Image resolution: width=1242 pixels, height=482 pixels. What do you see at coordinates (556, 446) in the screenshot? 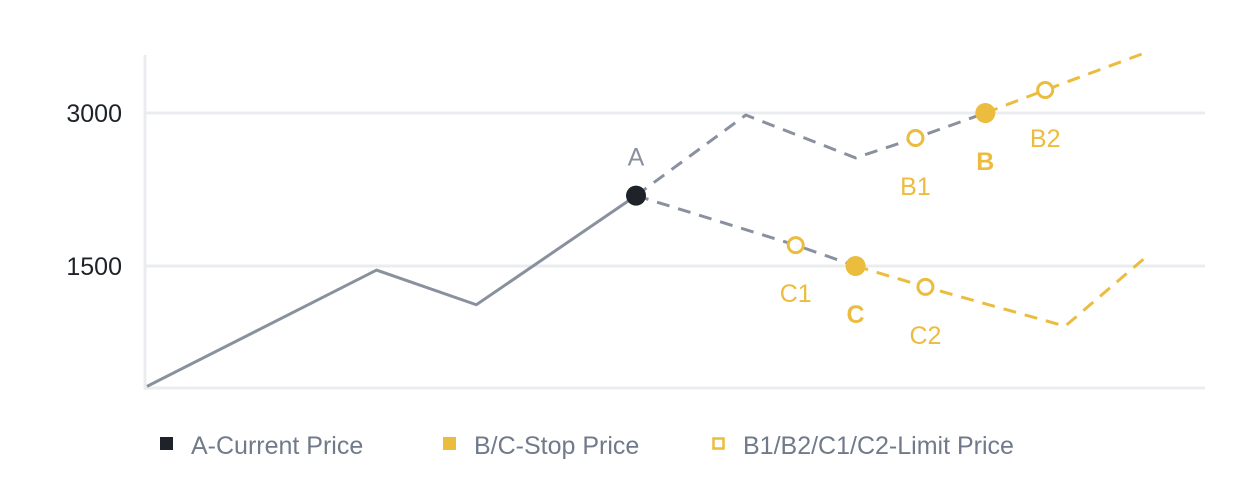
I see `legend-label: B/C-Stop Price` at bounding box center [556, 446].